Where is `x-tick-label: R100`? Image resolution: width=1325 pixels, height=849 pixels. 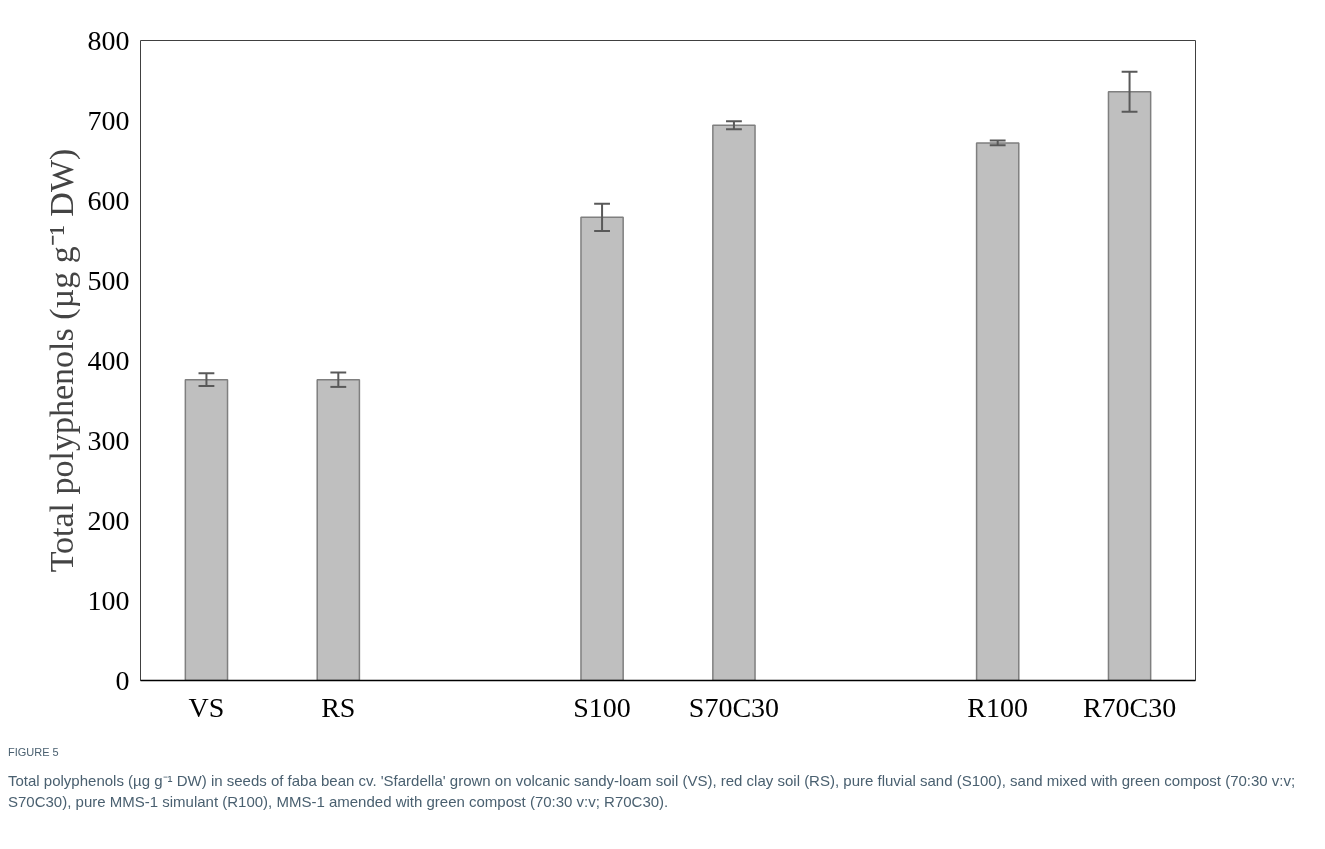 x-tick-label: R100 is located at coordinates (998, 707).